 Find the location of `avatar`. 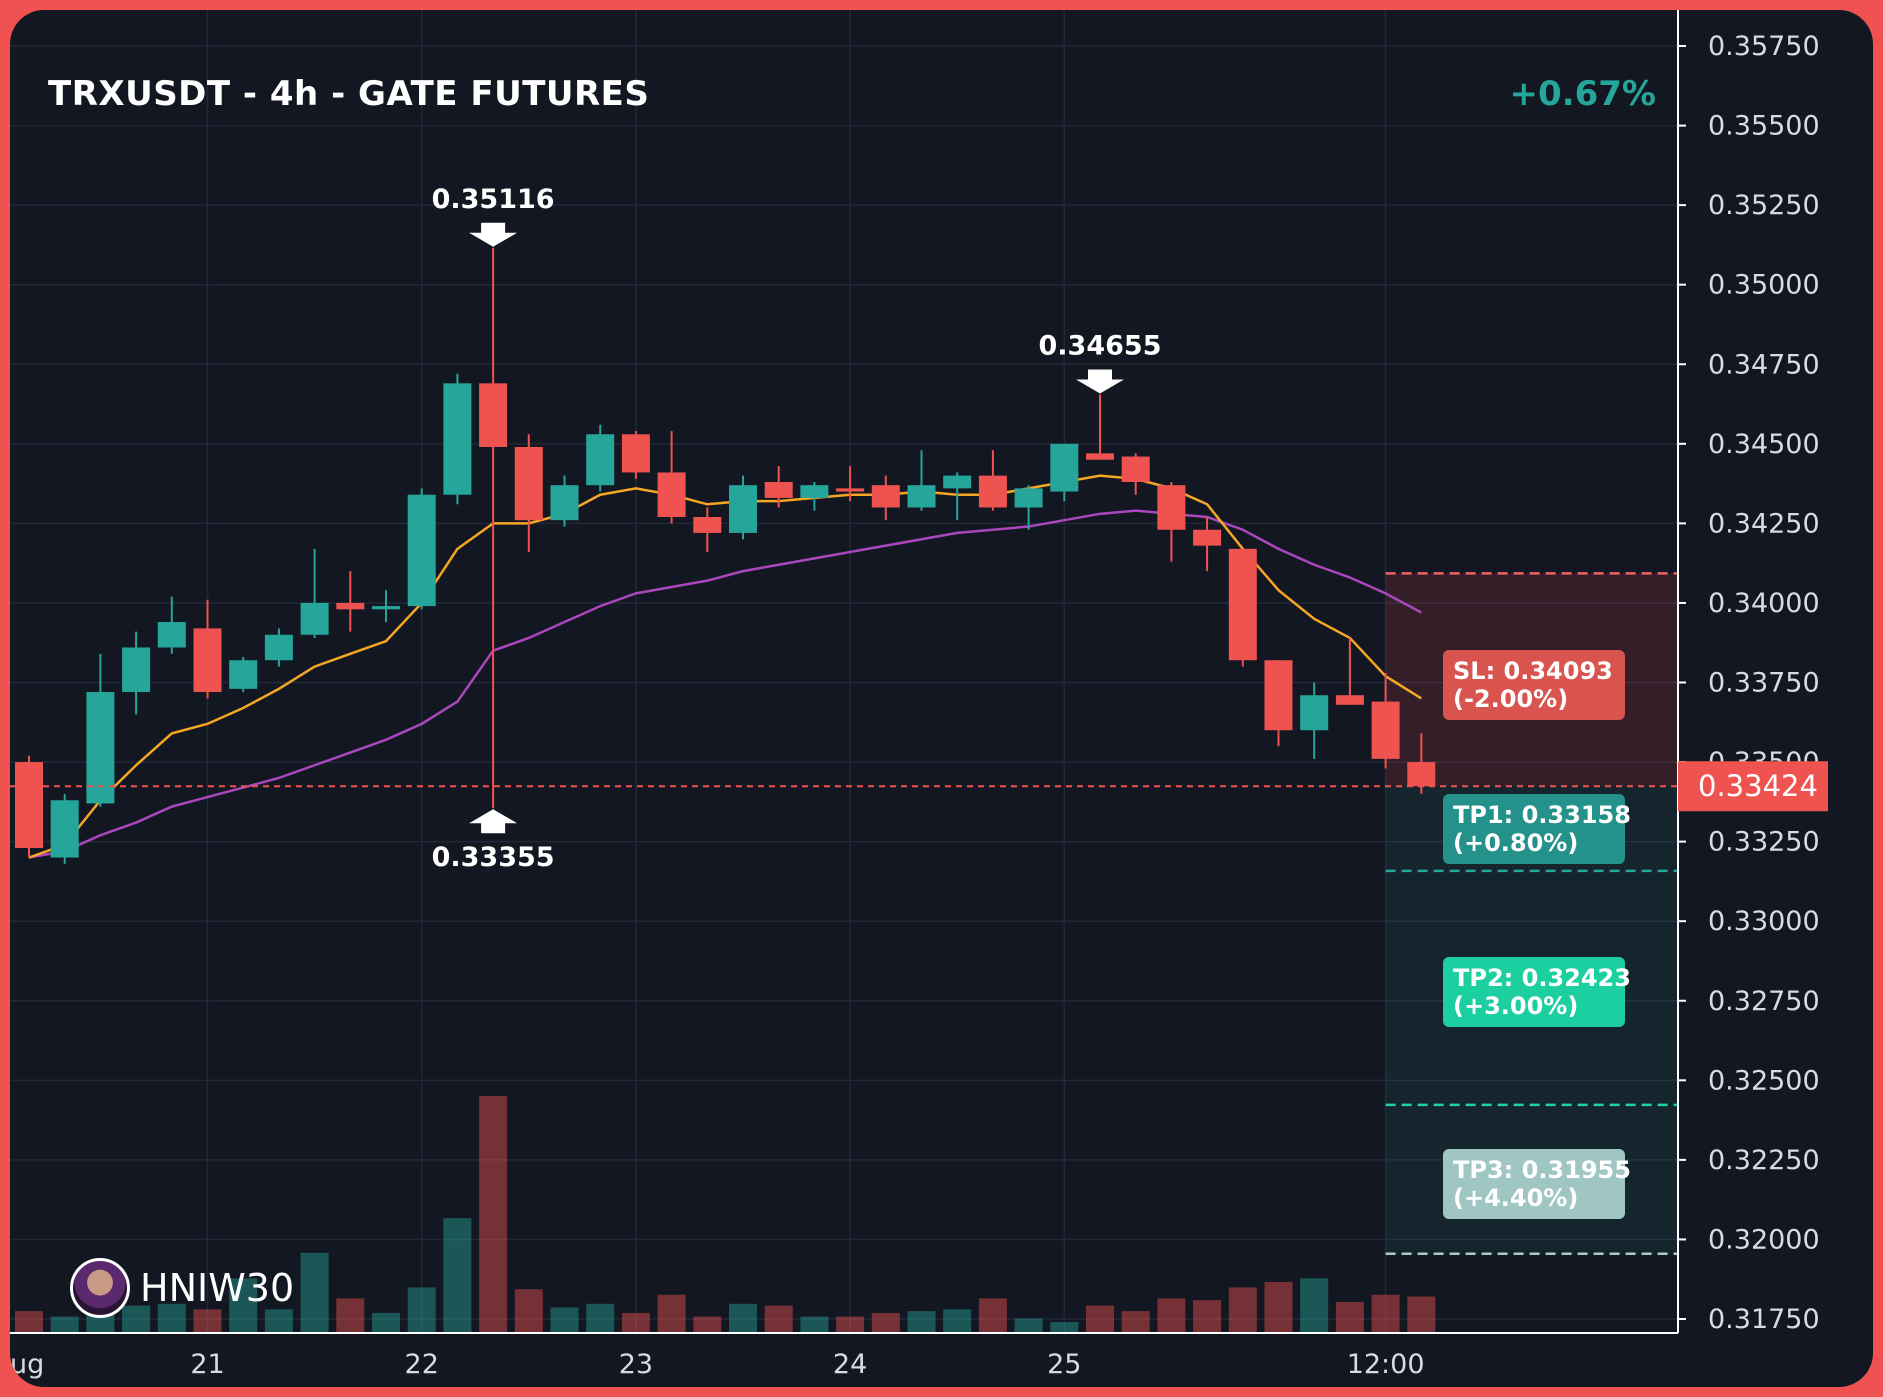

avatar is located at coordinates (100, 1288).